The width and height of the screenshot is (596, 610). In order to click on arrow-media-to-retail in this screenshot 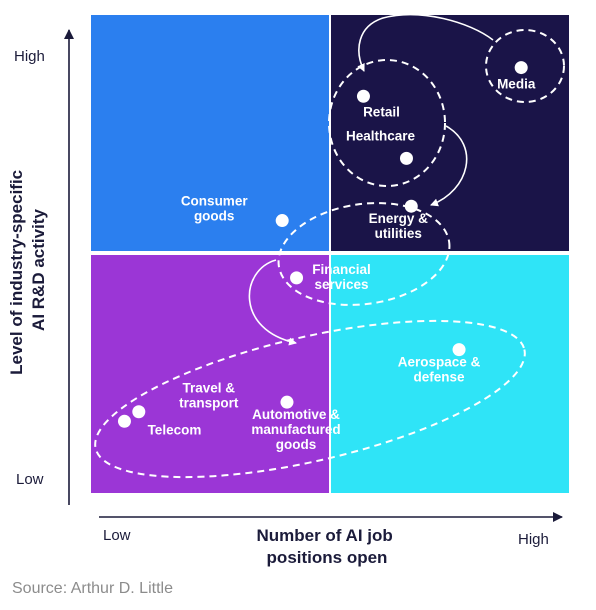, I will do `click(425, 42)`.